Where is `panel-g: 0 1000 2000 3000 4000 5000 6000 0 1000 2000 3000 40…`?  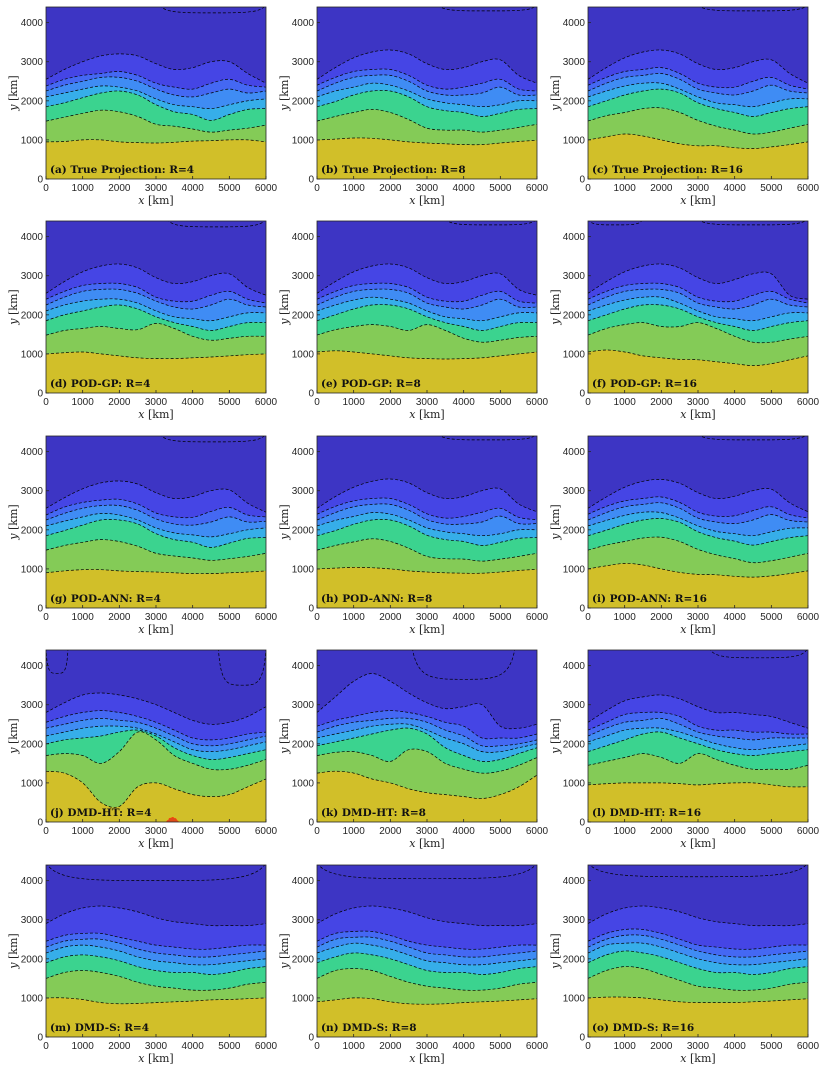
panel-g: 0 1000 2000 3000 4000 5000 6000 0 1000 2000 3000 40… is located at coordinates (142, 535).